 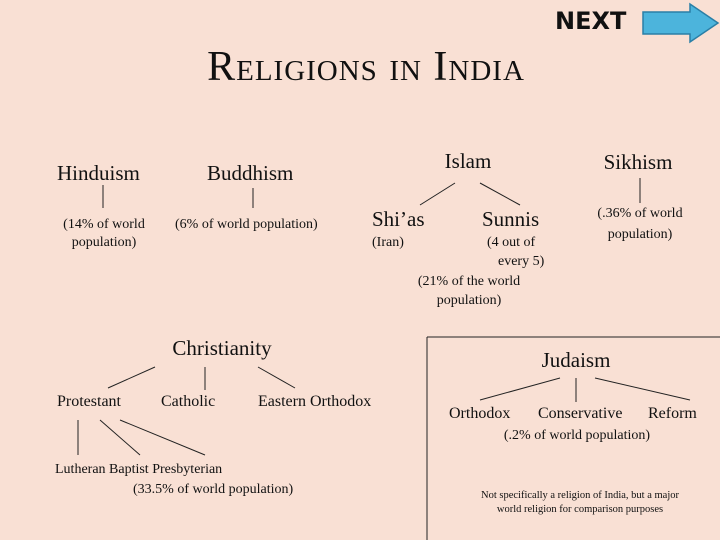 I want to click on note: (4 out of, so click(x=511, y=242).